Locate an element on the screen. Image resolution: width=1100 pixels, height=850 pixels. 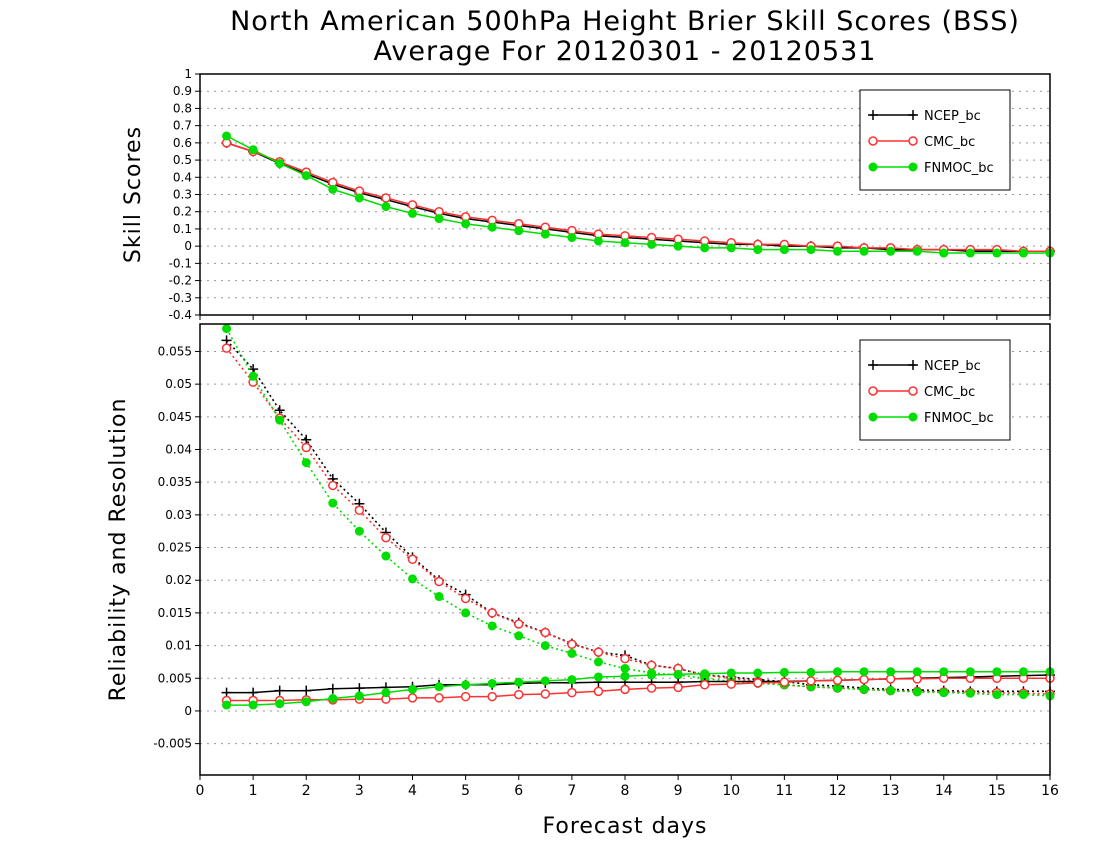
y-tick-label: 0.035 is located at coordinates (175, 482).